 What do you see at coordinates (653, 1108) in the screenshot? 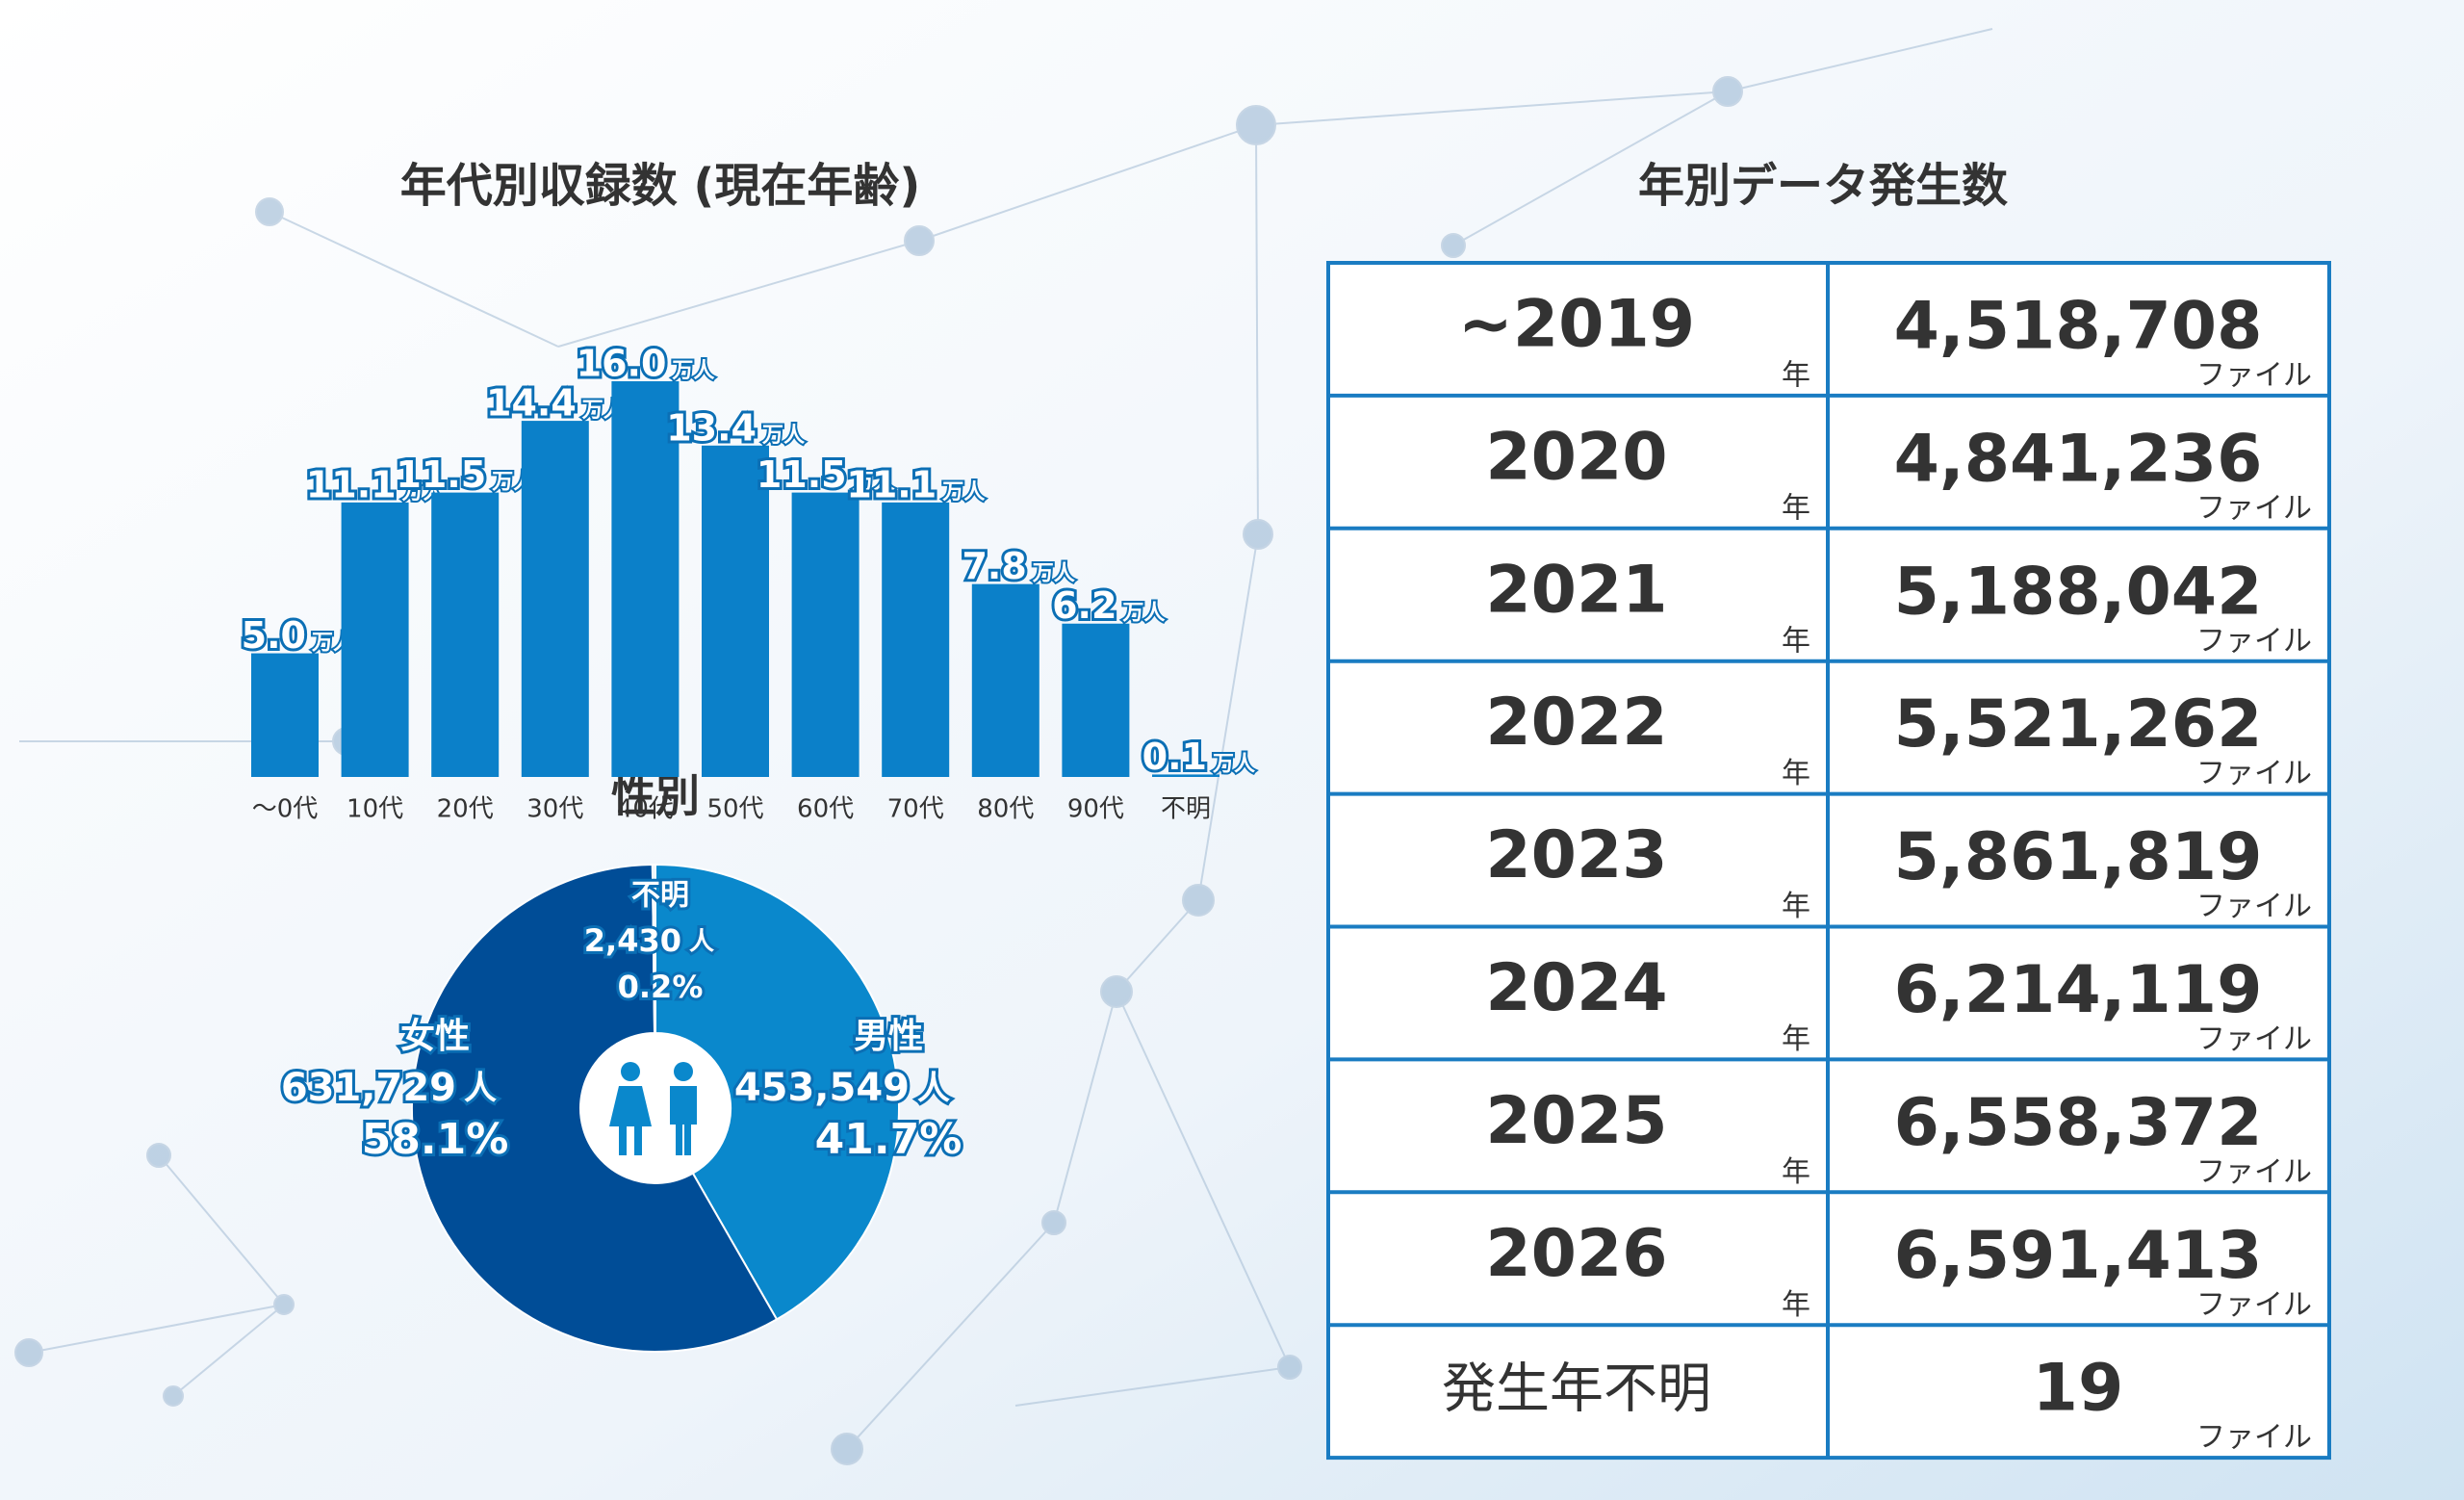
I see `people-icon` at bounding box center [653, 1108].